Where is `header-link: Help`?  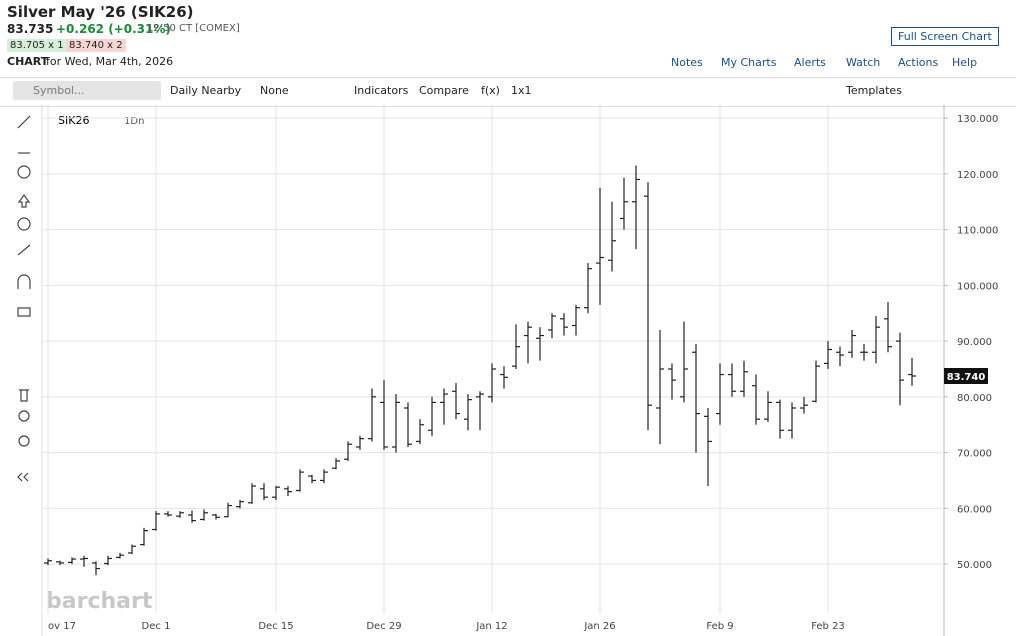
header-link: Help is located at coordinates (965, 62).